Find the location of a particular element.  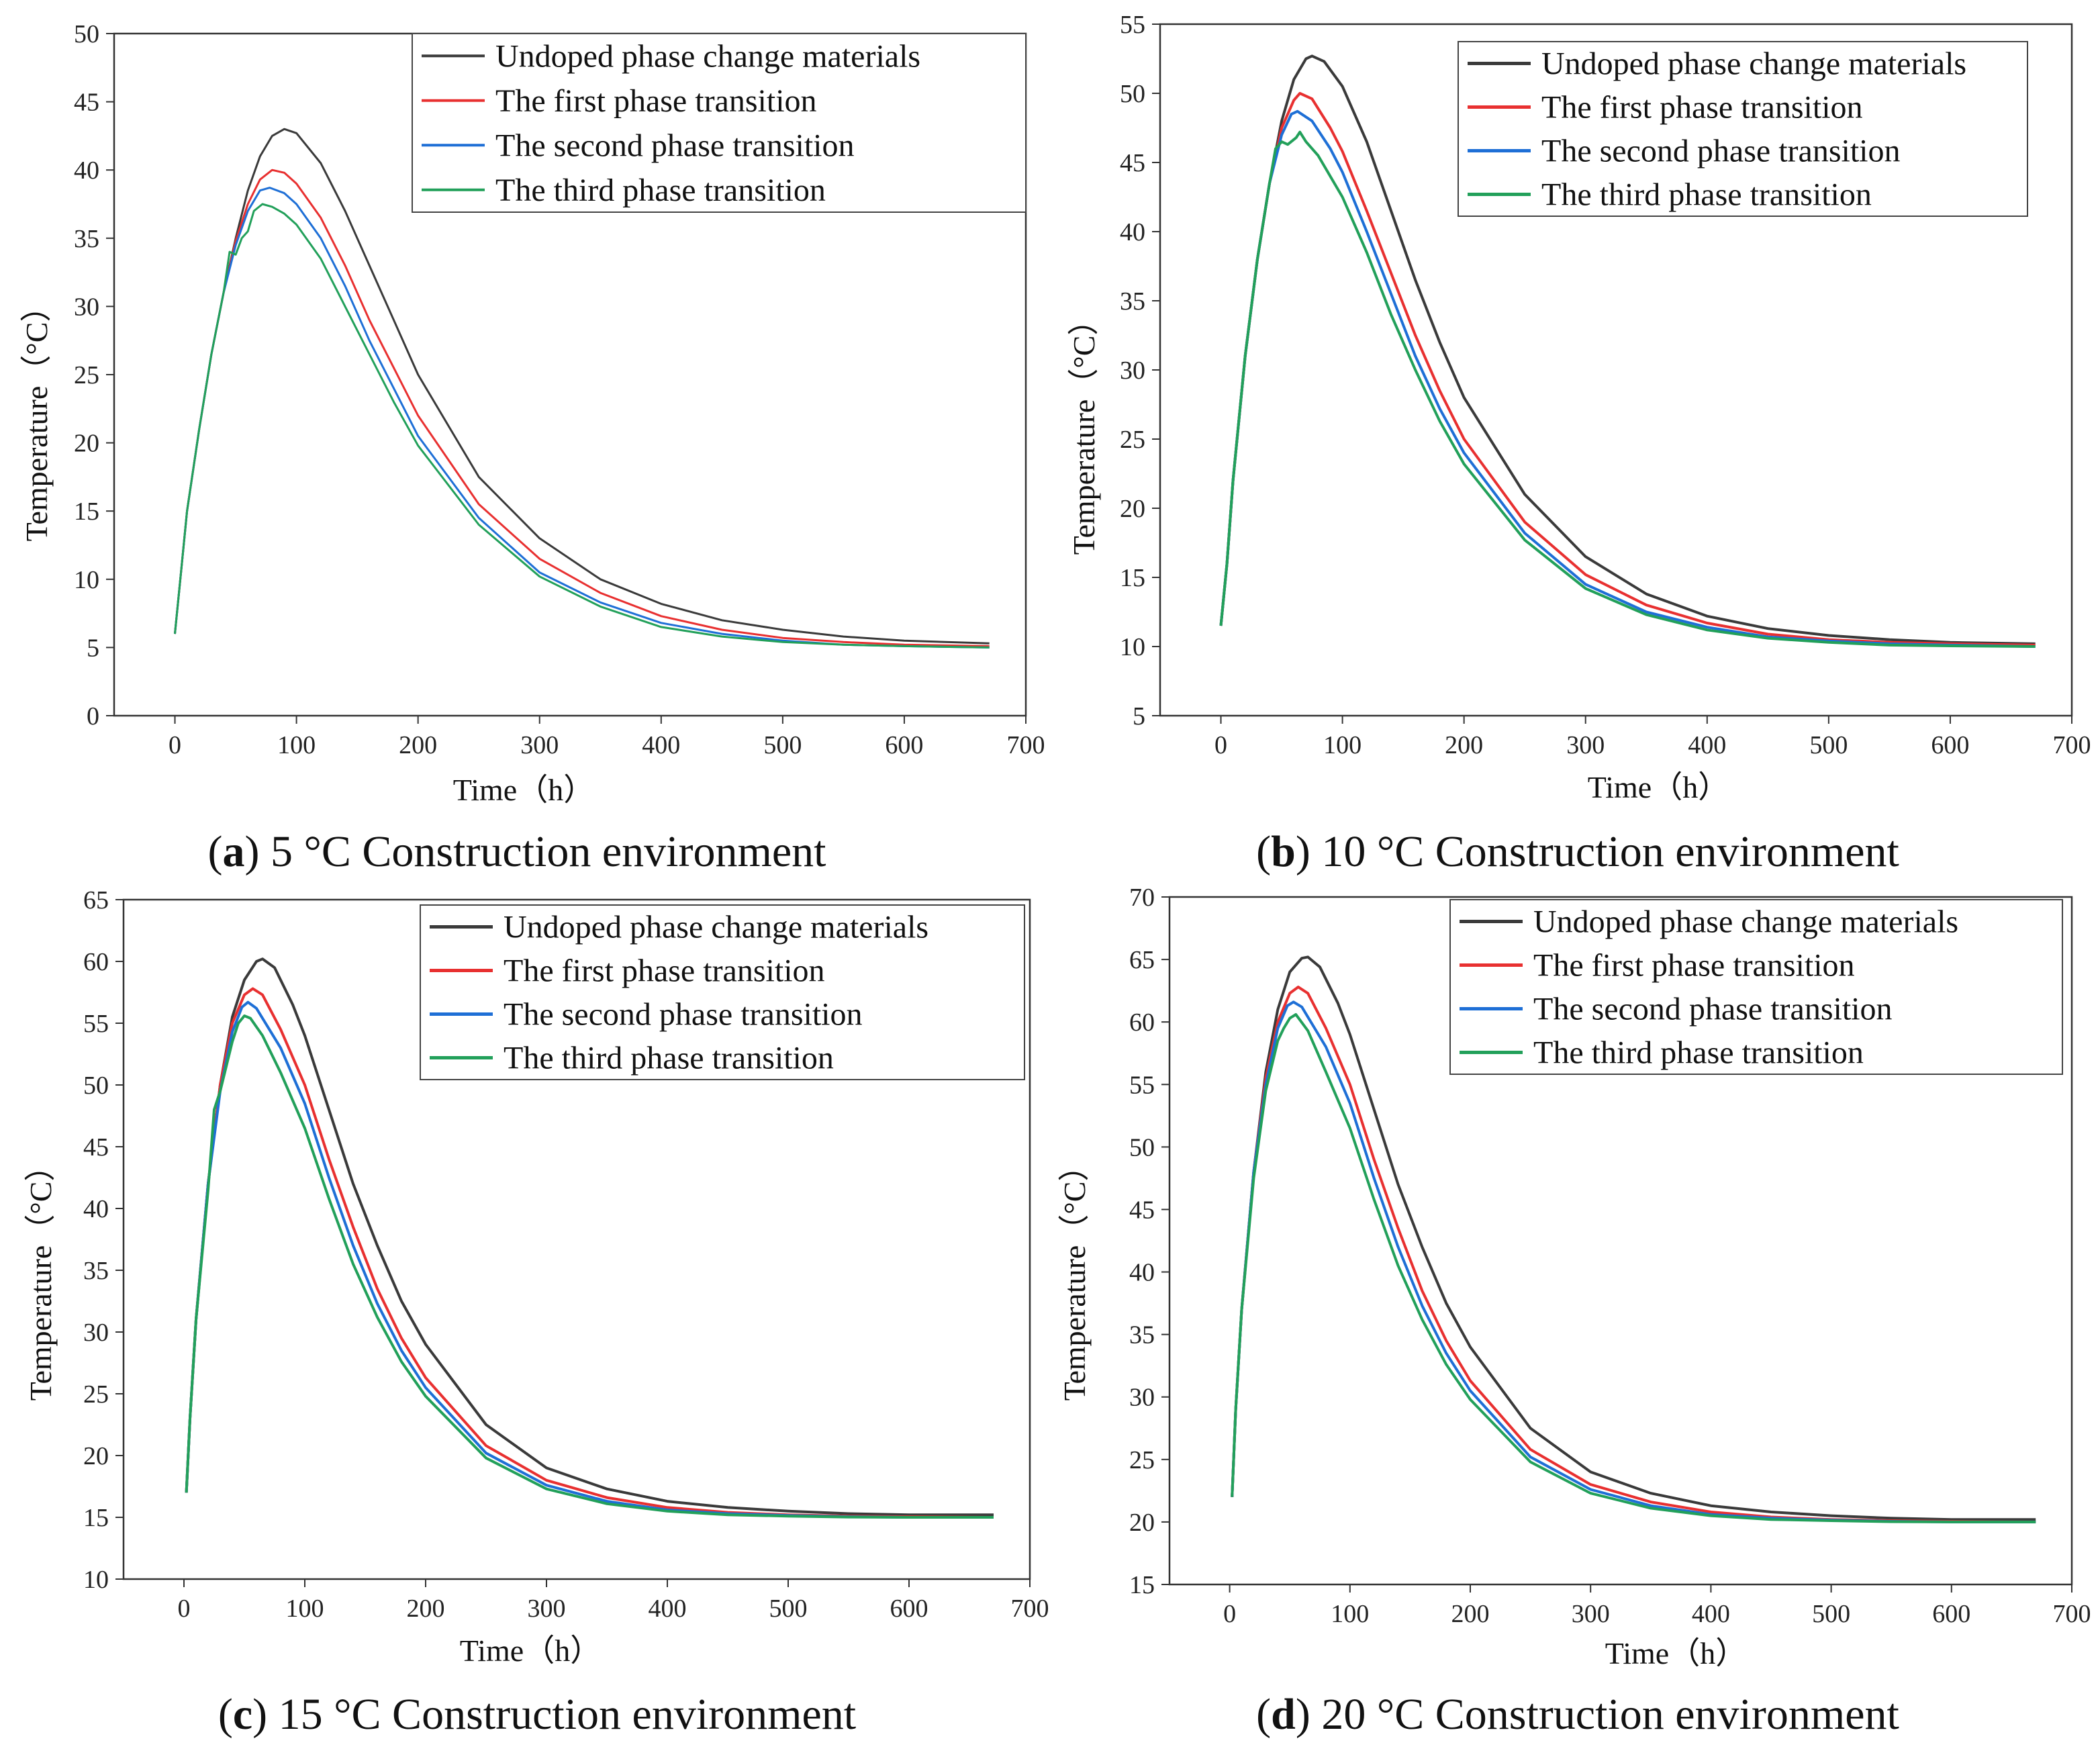

y-tick-label: 10 is located at coordinates (96, 1580).